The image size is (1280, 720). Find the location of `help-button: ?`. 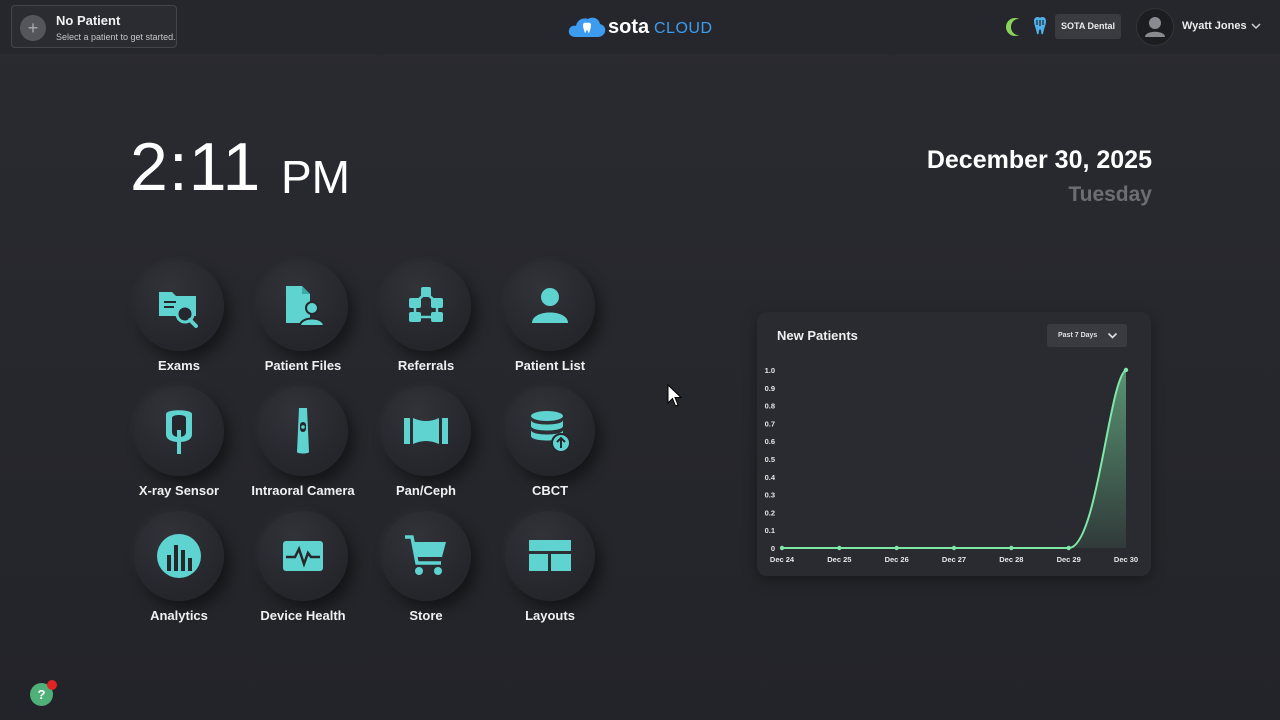

help-button: ? is located at coordinates (41, 694).